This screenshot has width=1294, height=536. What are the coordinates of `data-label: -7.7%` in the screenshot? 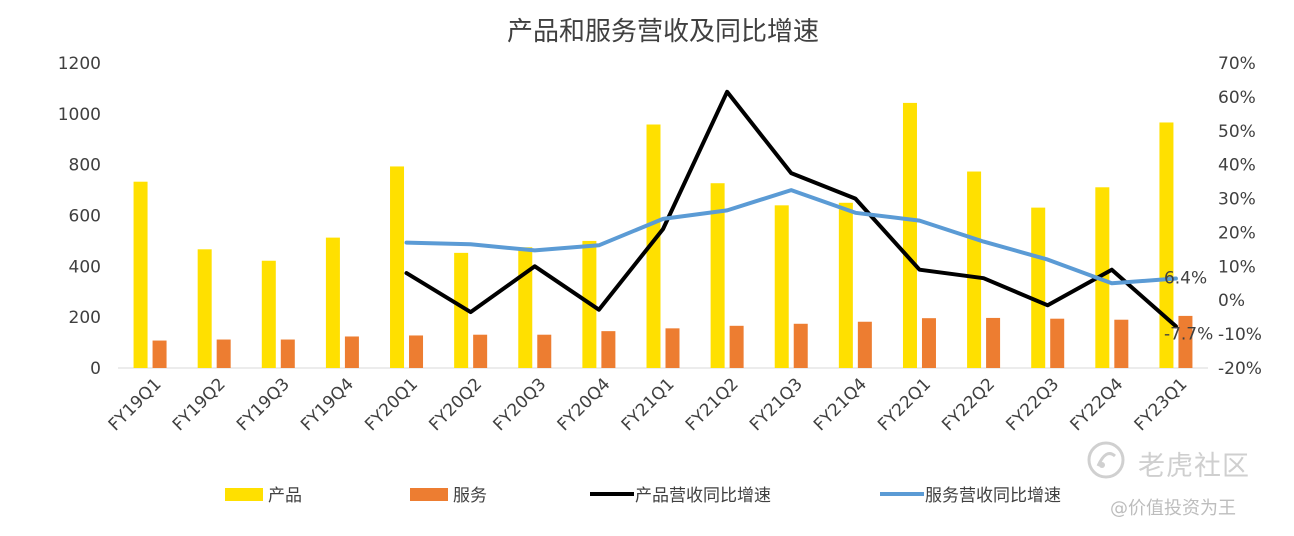 It's located at (1188, 334).